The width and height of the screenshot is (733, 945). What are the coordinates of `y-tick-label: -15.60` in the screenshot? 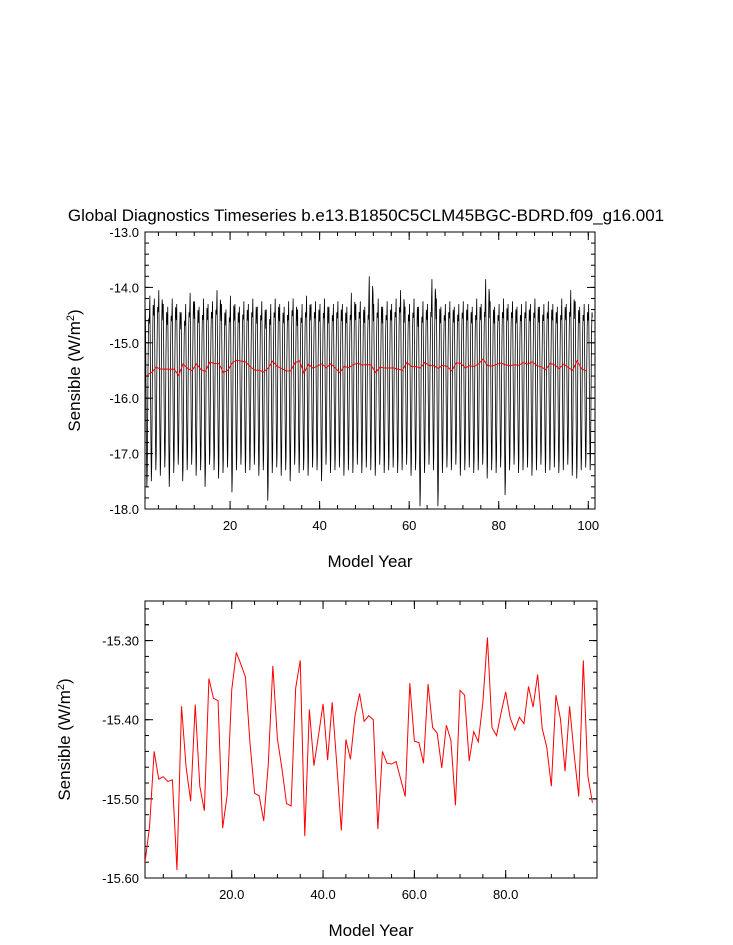 It's located at (120, 878).